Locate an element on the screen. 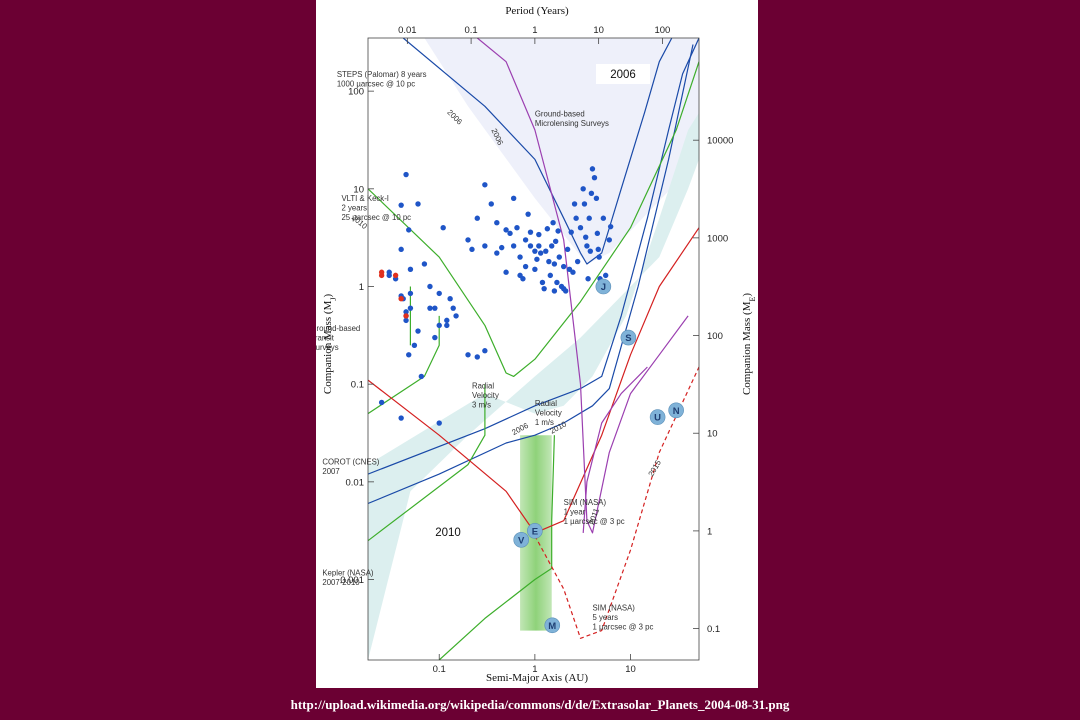  solar-planet-label-m: M is located at coordinates (552, 626).